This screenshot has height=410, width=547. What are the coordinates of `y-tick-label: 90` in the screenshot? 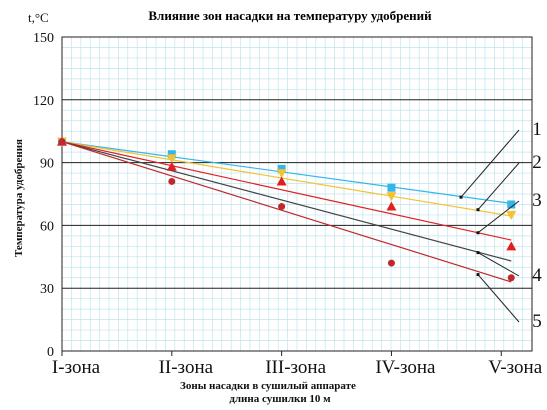 It's located at (47, 164).